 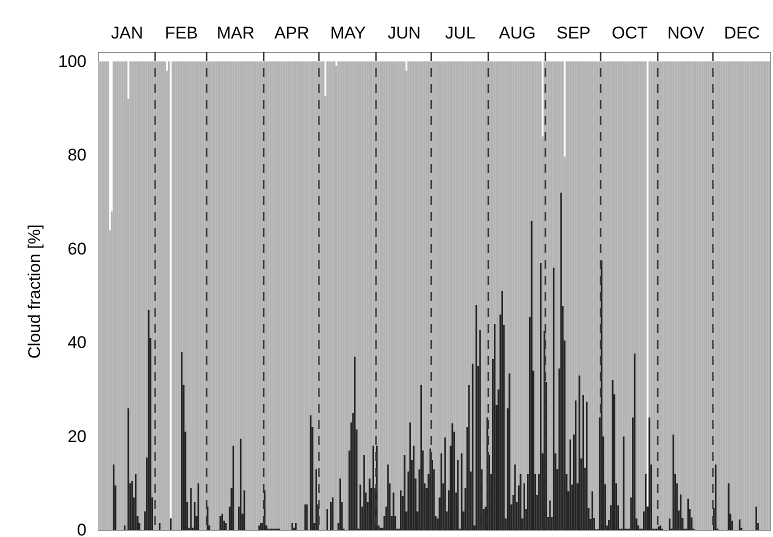 What do you see at coordinates (742, 33) in the screenshot?
I see `x-tick-label: DEC` at bounding box center [742, 33].